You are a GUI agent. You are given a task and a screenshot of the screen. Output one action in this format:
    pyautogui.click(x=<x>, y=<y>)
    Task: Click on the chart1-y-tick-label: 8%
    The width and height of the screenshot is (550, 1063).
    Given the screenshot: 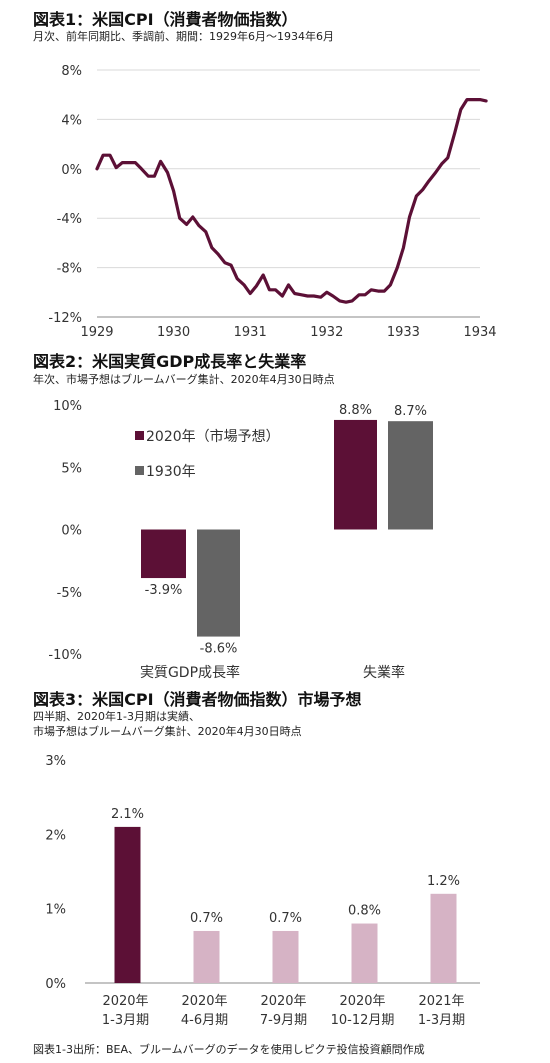 What is the action you would take?
    pyautogui.click(x=71, y=71)
    